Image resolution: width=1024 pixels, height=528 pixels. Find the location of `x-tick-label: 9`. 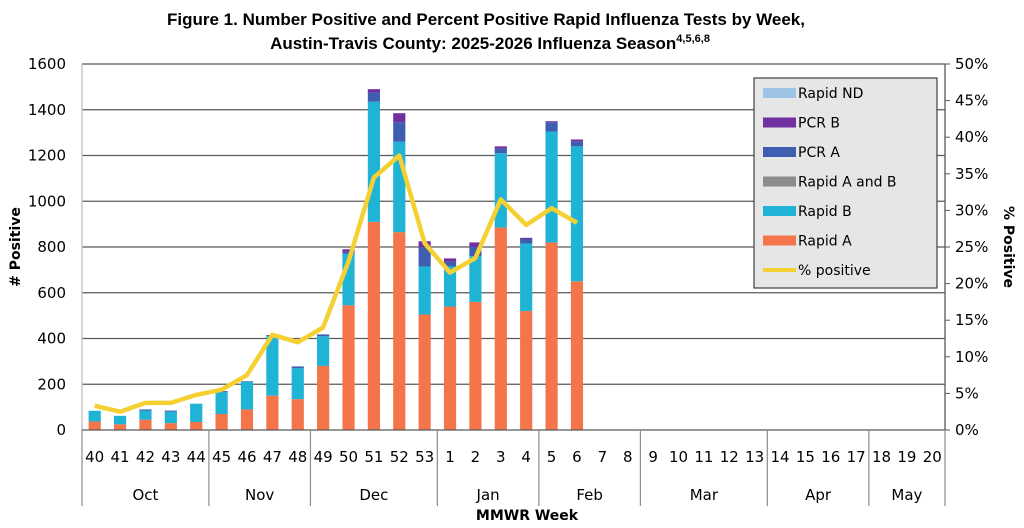

x-tick-label: 9 is located at coordinates (653, 457).